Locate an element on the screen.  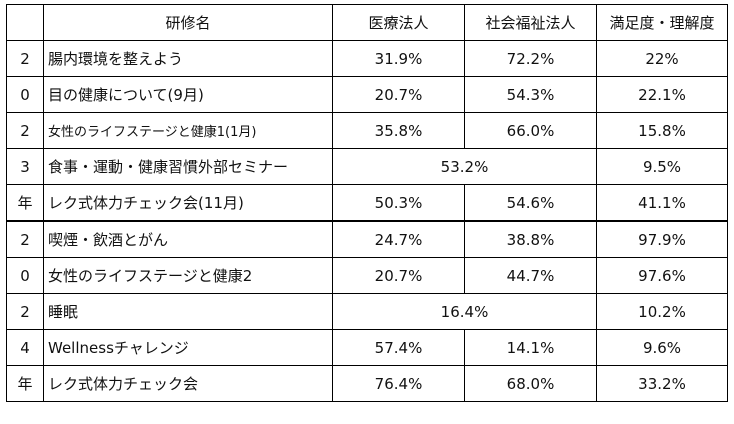
table-row: 年 レク式体力チェック会(11月) 50.3% 54.6% 41.1% is located at coordinates (367, 203).